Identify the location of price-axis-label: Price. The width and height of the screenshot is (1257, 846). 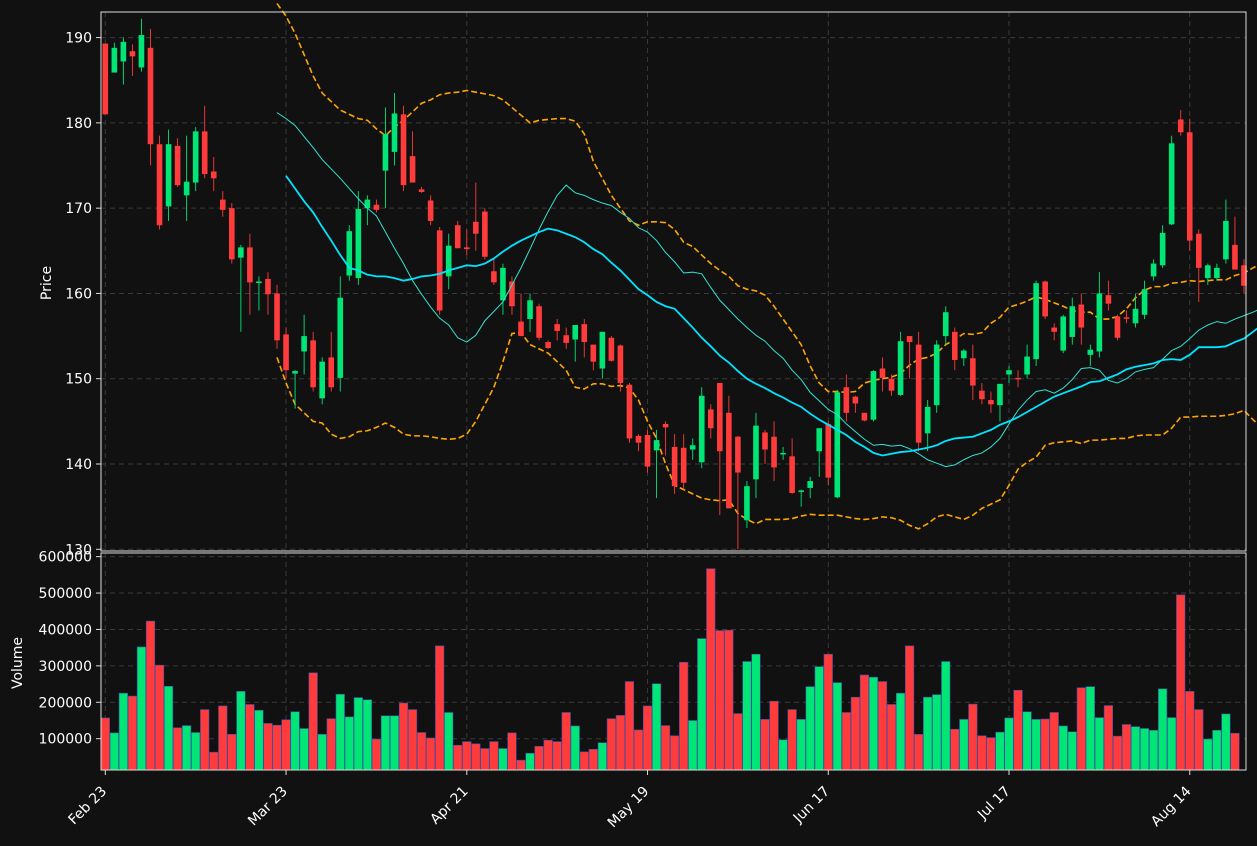
(47, 283).